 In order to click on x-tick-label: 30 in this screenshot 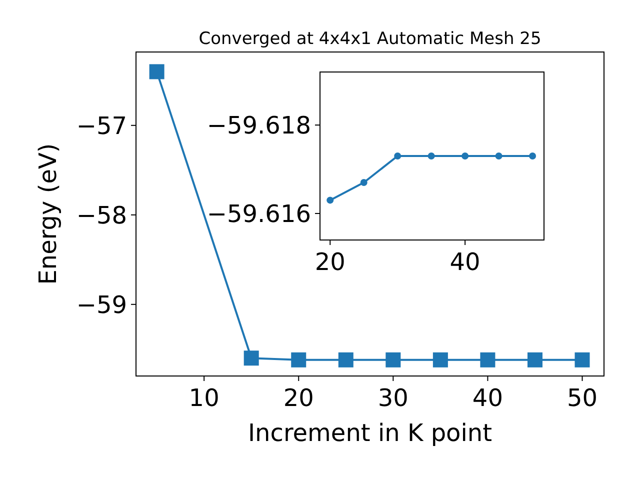, I will do `click(393, 398)`.